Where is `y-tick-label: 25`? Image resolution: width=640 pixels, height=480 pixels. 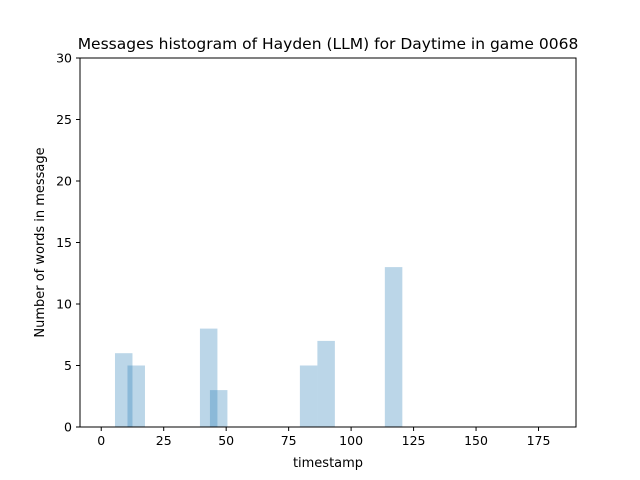
y-tick-label: 25 is located at coordinates (64, 119).